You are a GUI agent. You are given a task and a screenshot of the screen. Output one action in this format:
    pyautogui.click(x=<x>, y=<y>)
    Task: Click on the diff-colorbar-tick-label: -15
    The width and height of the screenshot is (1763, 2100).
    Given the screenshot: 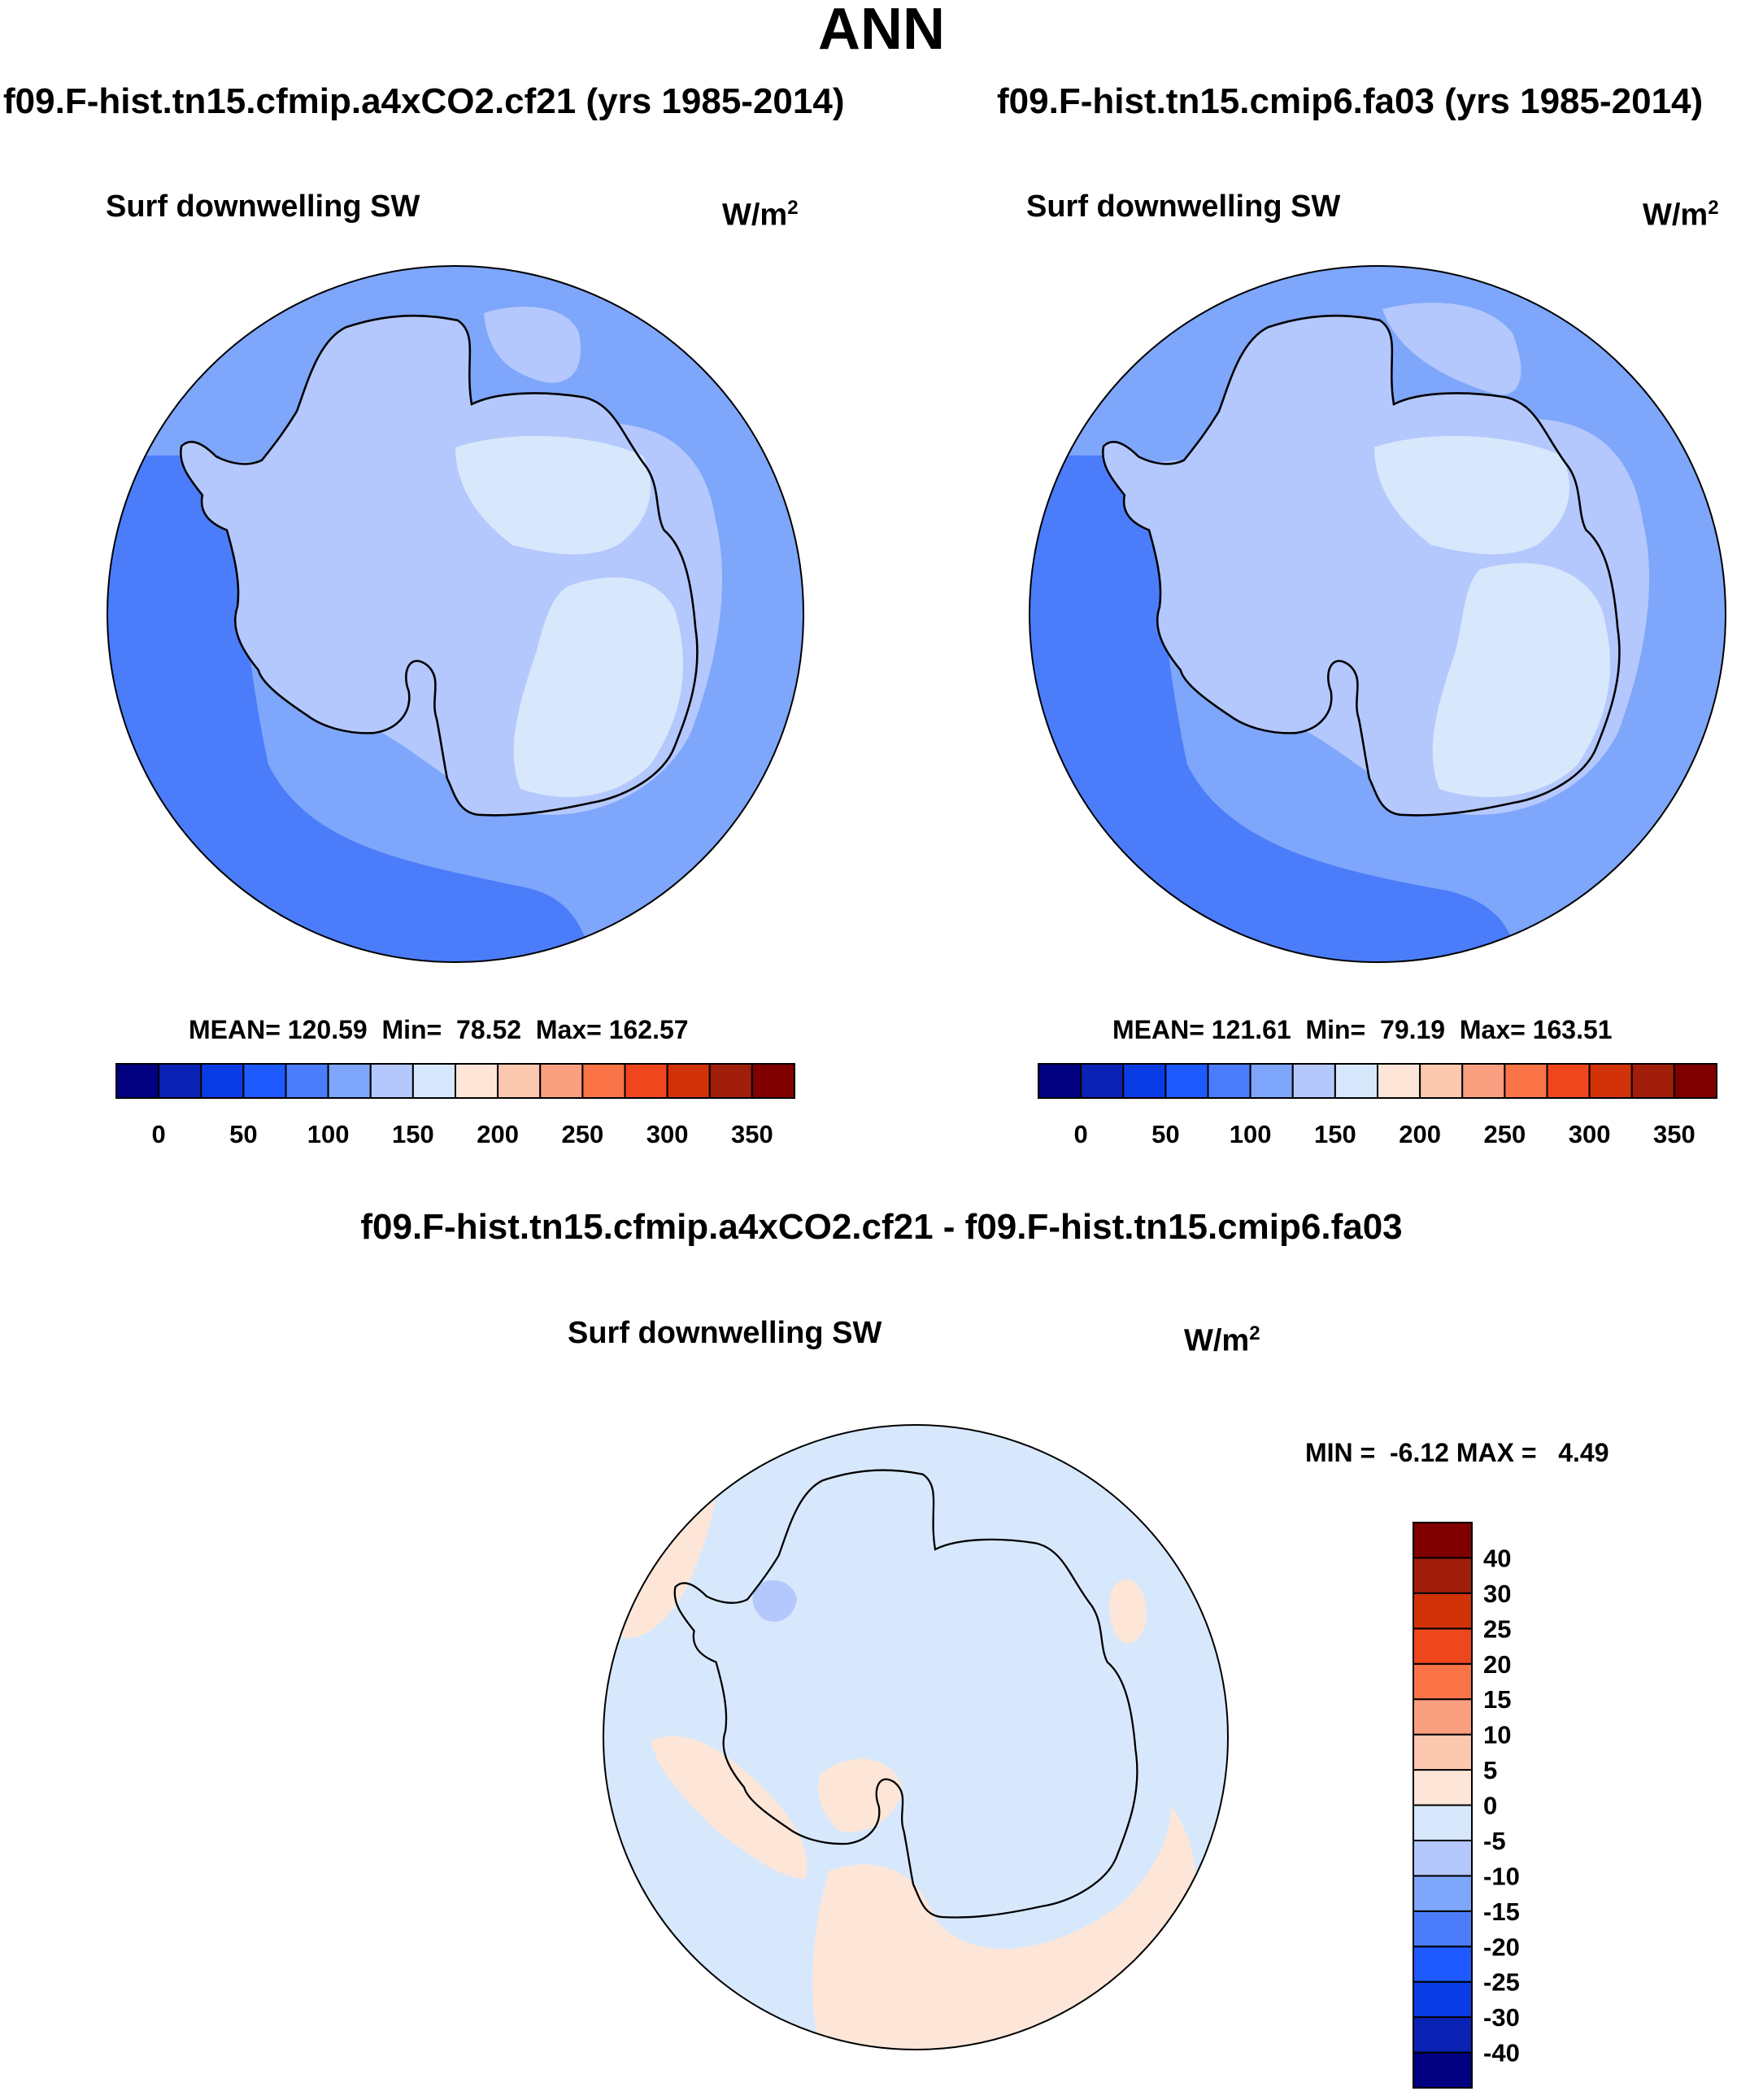 What is the action you would take?
    pyautogui.click(x=1501, y=1911)
    